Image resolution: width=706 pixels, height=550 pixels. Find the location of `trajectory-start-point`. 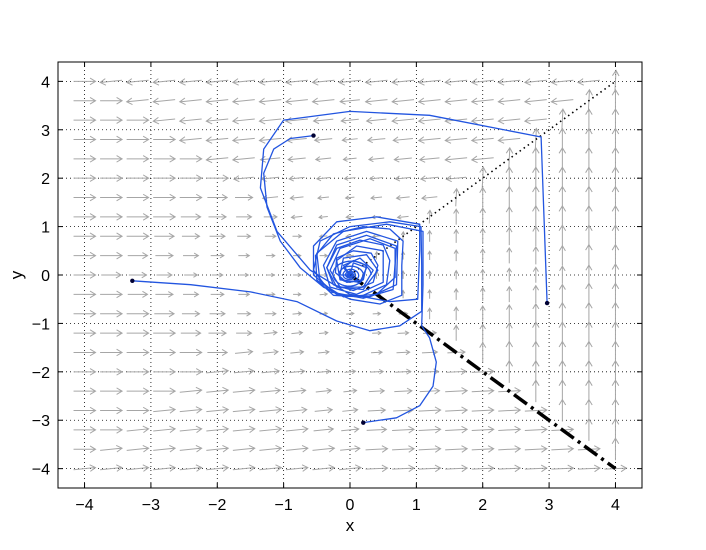

trajectory-start-point is located at coordinates (363, 422).